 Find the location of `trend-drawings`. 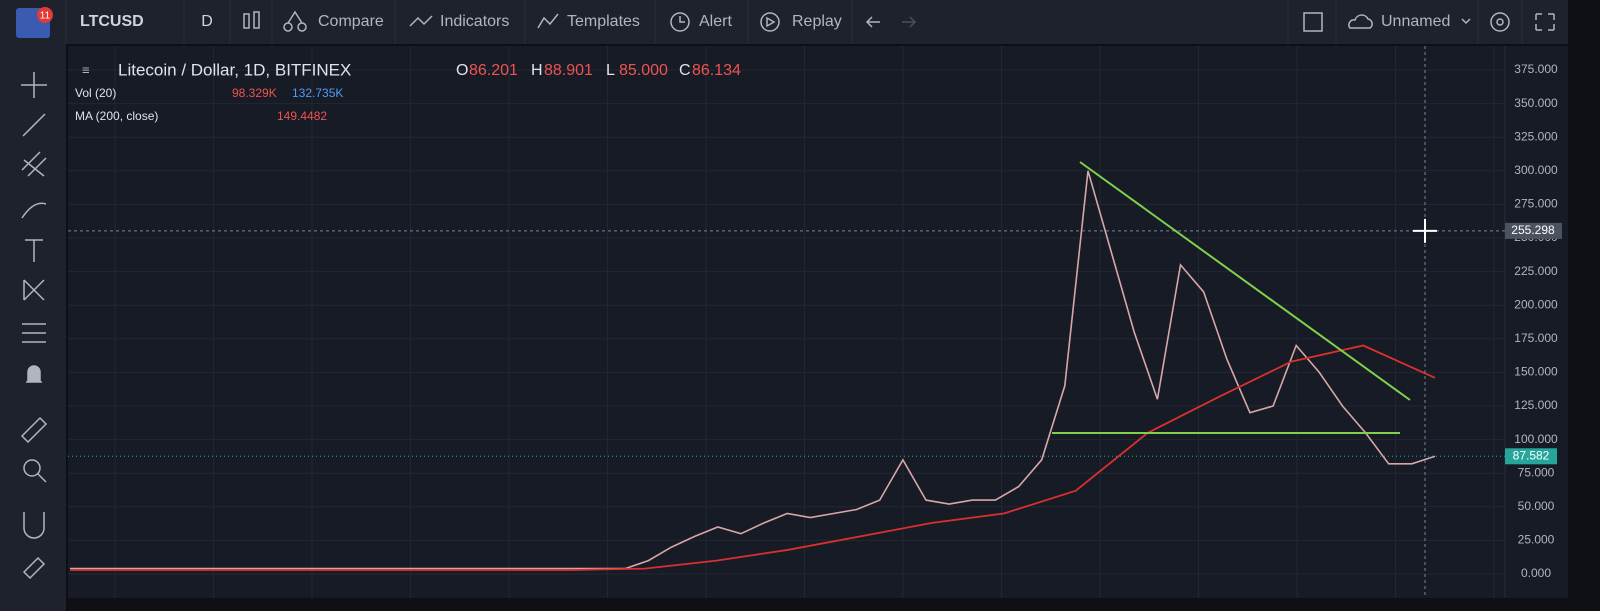

trend-drawings is located at coordinates (1231, 297).